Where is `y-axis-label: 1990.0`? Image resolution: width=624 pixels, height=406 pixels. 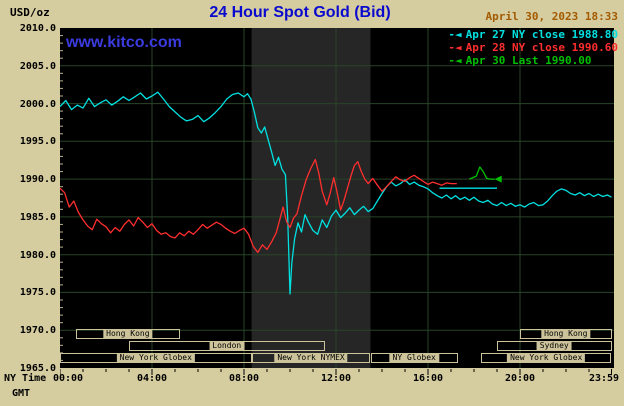 y-axis-label: 1990.0 is located at coordinates (37, 180).